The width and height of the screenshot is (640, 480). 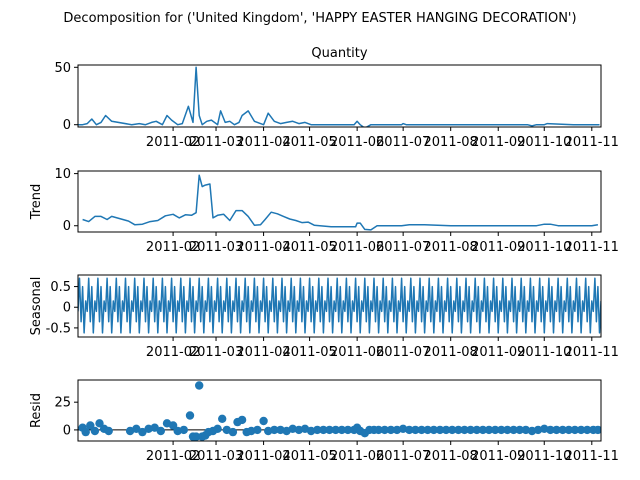 I want to click on trend-series-line, so click(x=340, y=202).